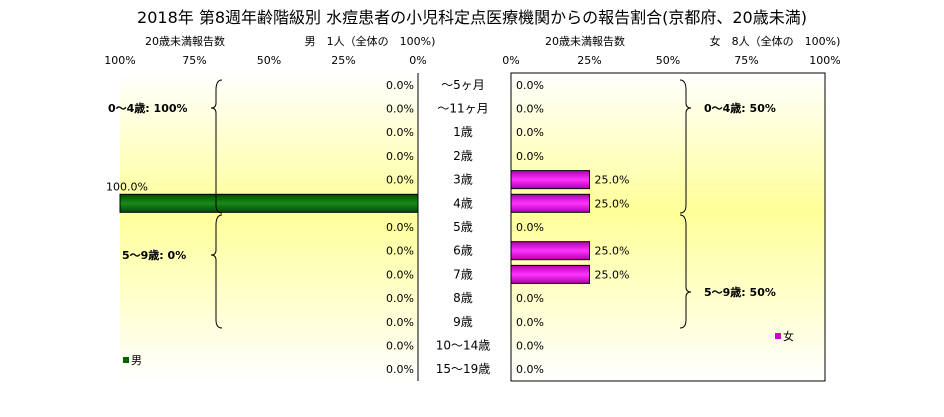 The height and width of the screenshot is (417, 944). Describe the element at coordinates (510, 60) in the screenshot. I see `female-tick-label: 0%` at that location.